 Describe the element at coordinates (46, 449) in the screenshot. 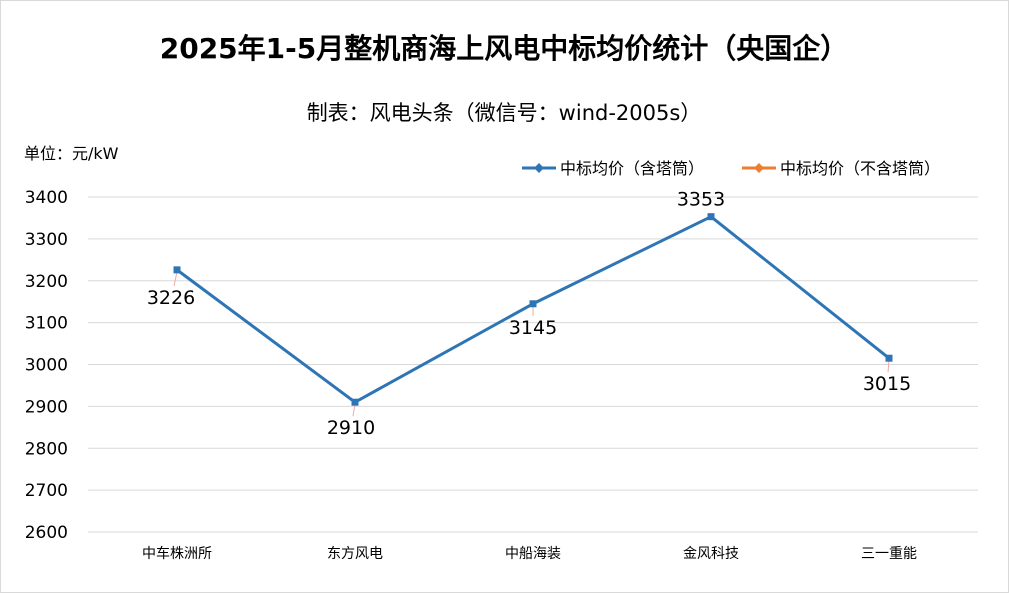

I see `y-tick-label: 2800` at that location.